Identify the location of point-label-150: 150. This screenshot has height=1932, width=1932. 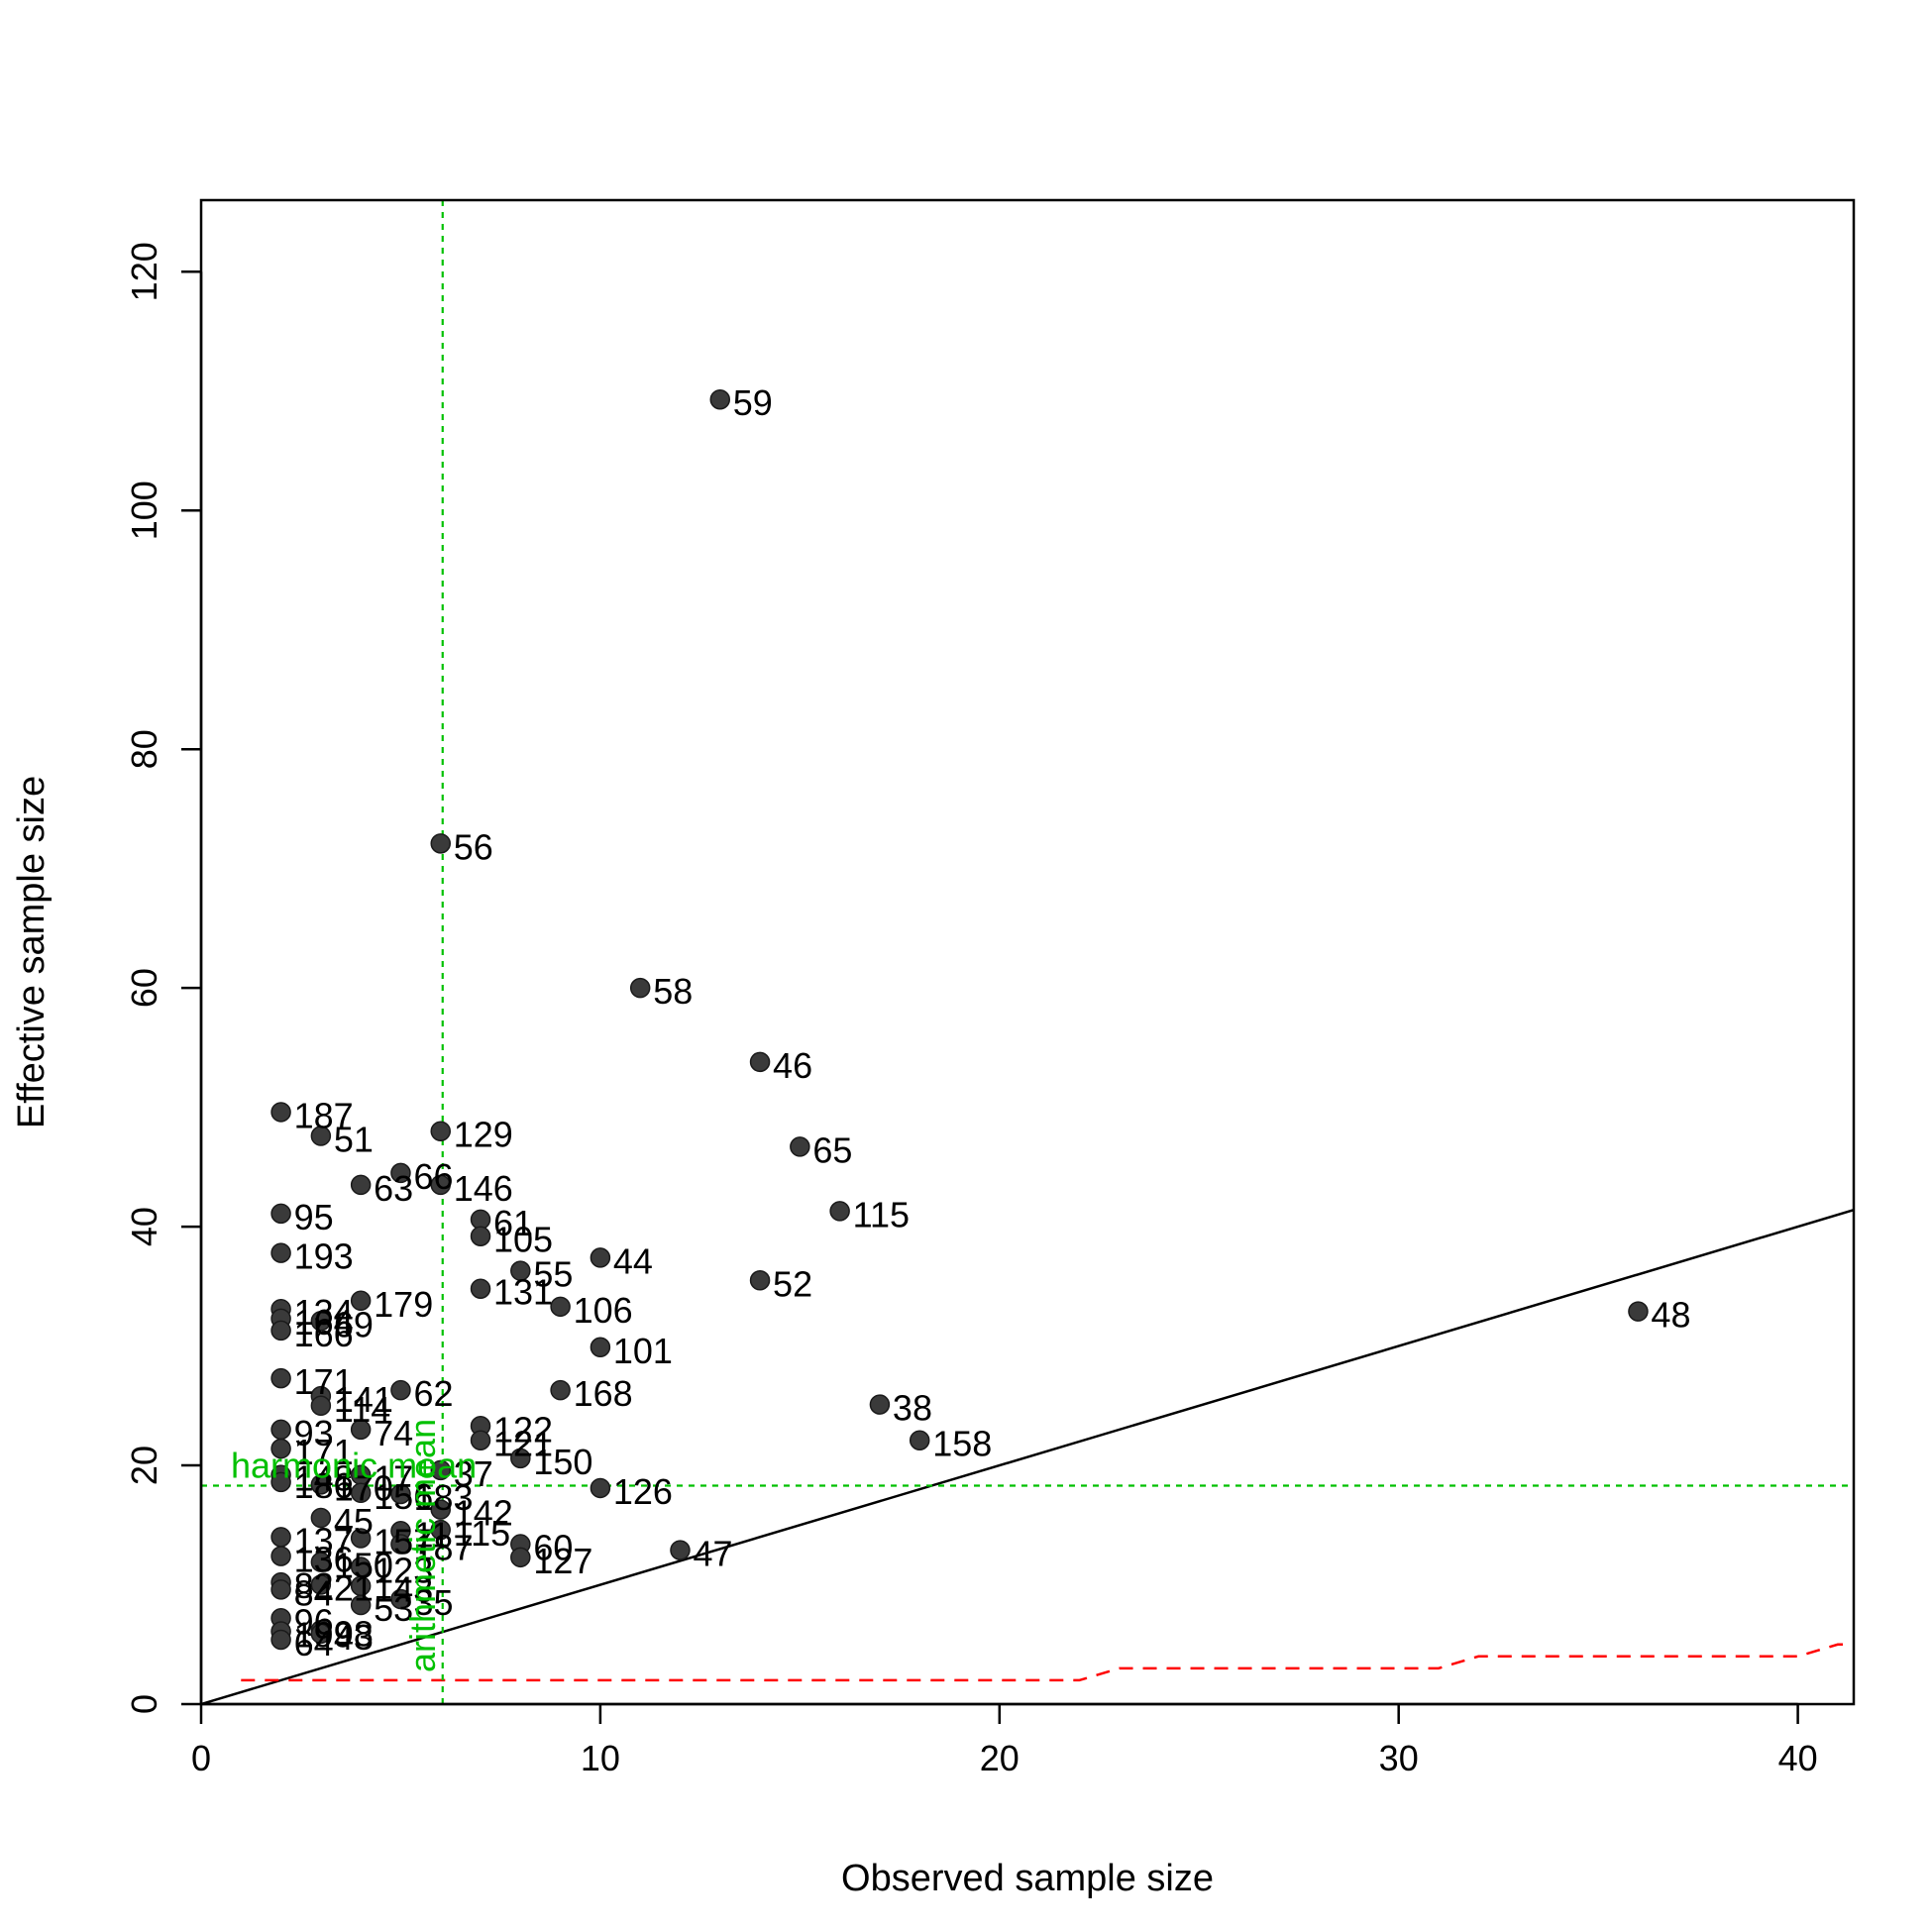
(562, 1462).